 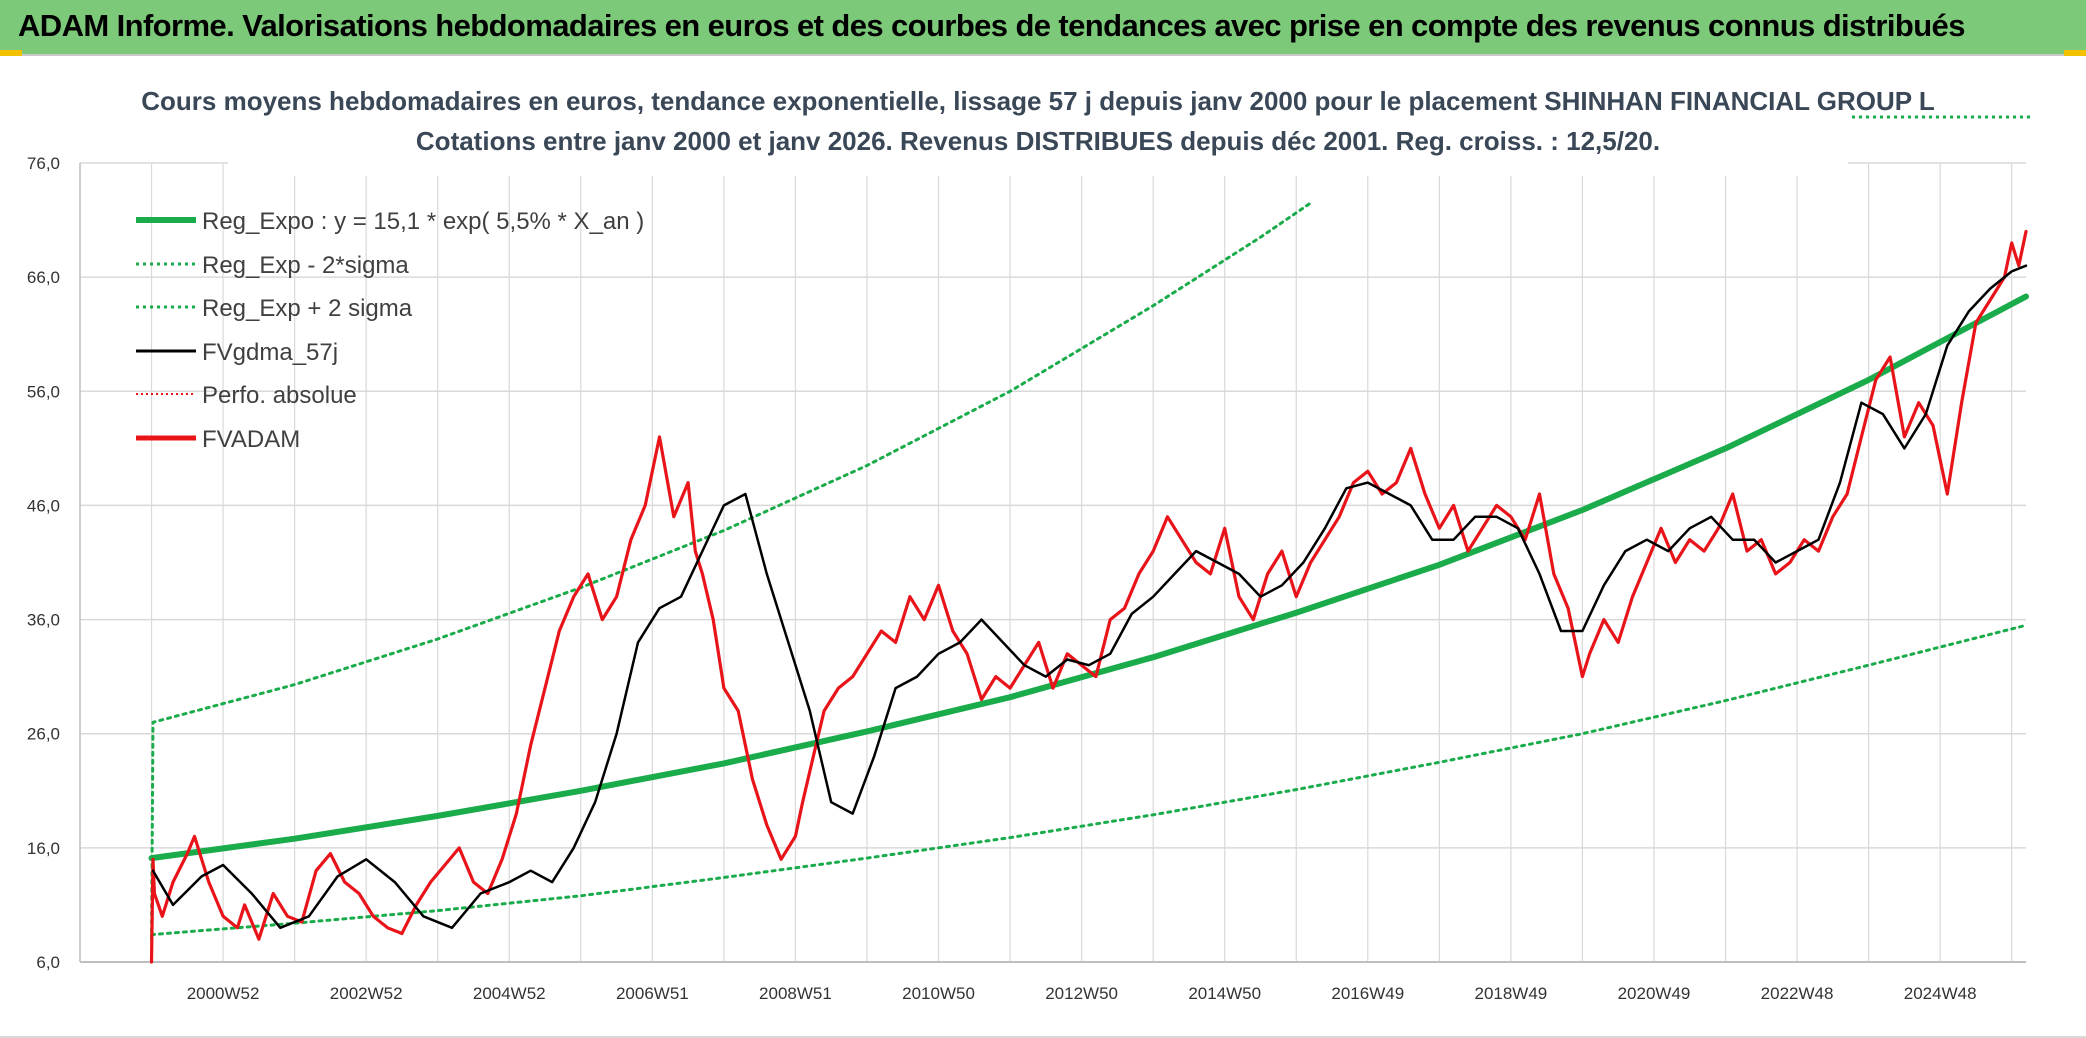 What do you see at coordinates (11, 53) in the screenshot?
I see `corner-accent-left` at bounding box center [11, 53].